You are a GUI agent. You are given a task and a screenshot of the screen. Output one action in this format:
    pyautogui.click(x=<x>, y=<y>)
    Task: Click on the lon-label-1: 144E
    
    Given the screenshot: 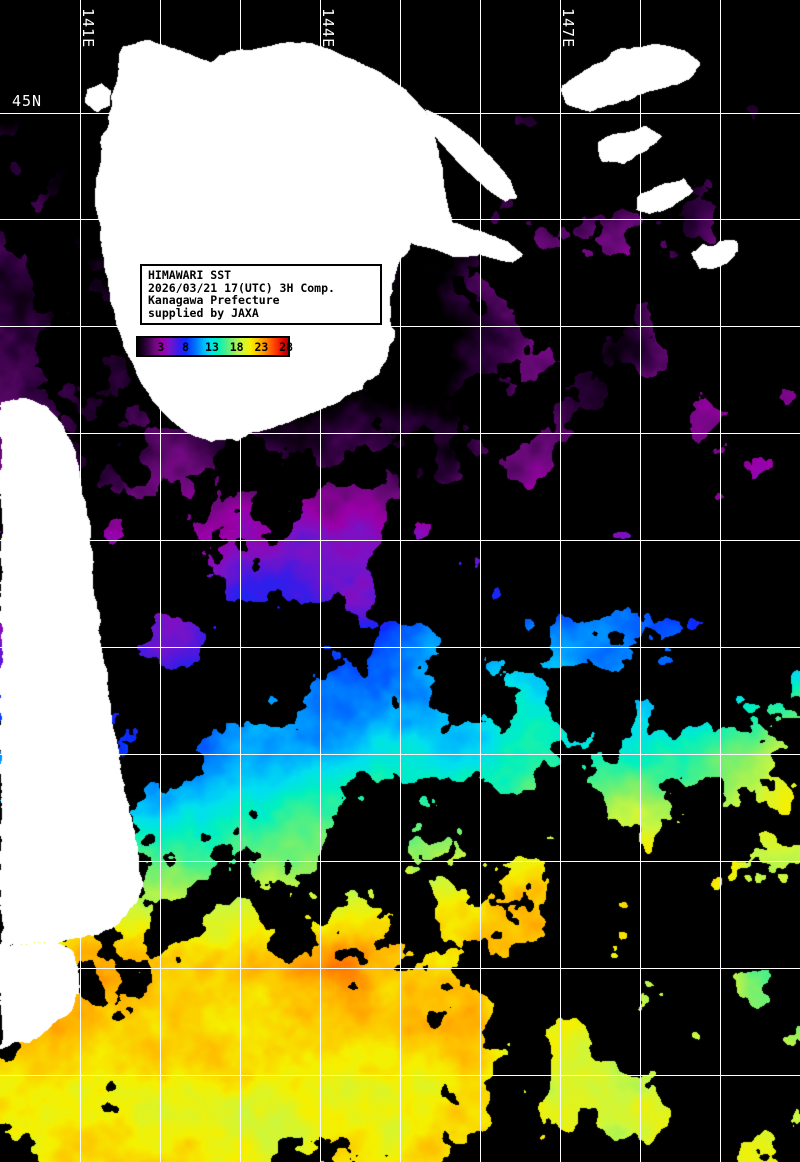 What is the action you would take?
    pyautogui.click(x=328, y=28)
    